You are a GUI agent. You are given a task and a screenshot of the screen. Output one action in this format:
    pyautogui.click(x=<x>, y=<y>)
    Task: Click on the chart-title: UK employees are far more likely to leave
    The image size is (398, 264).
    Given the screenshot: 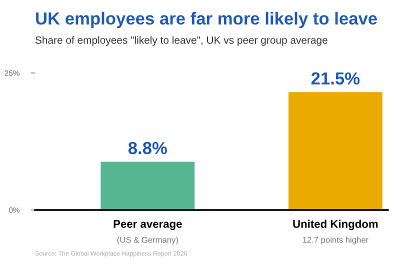 What is the action you would take?
    pyautogui.click(x=206, y=20)
    